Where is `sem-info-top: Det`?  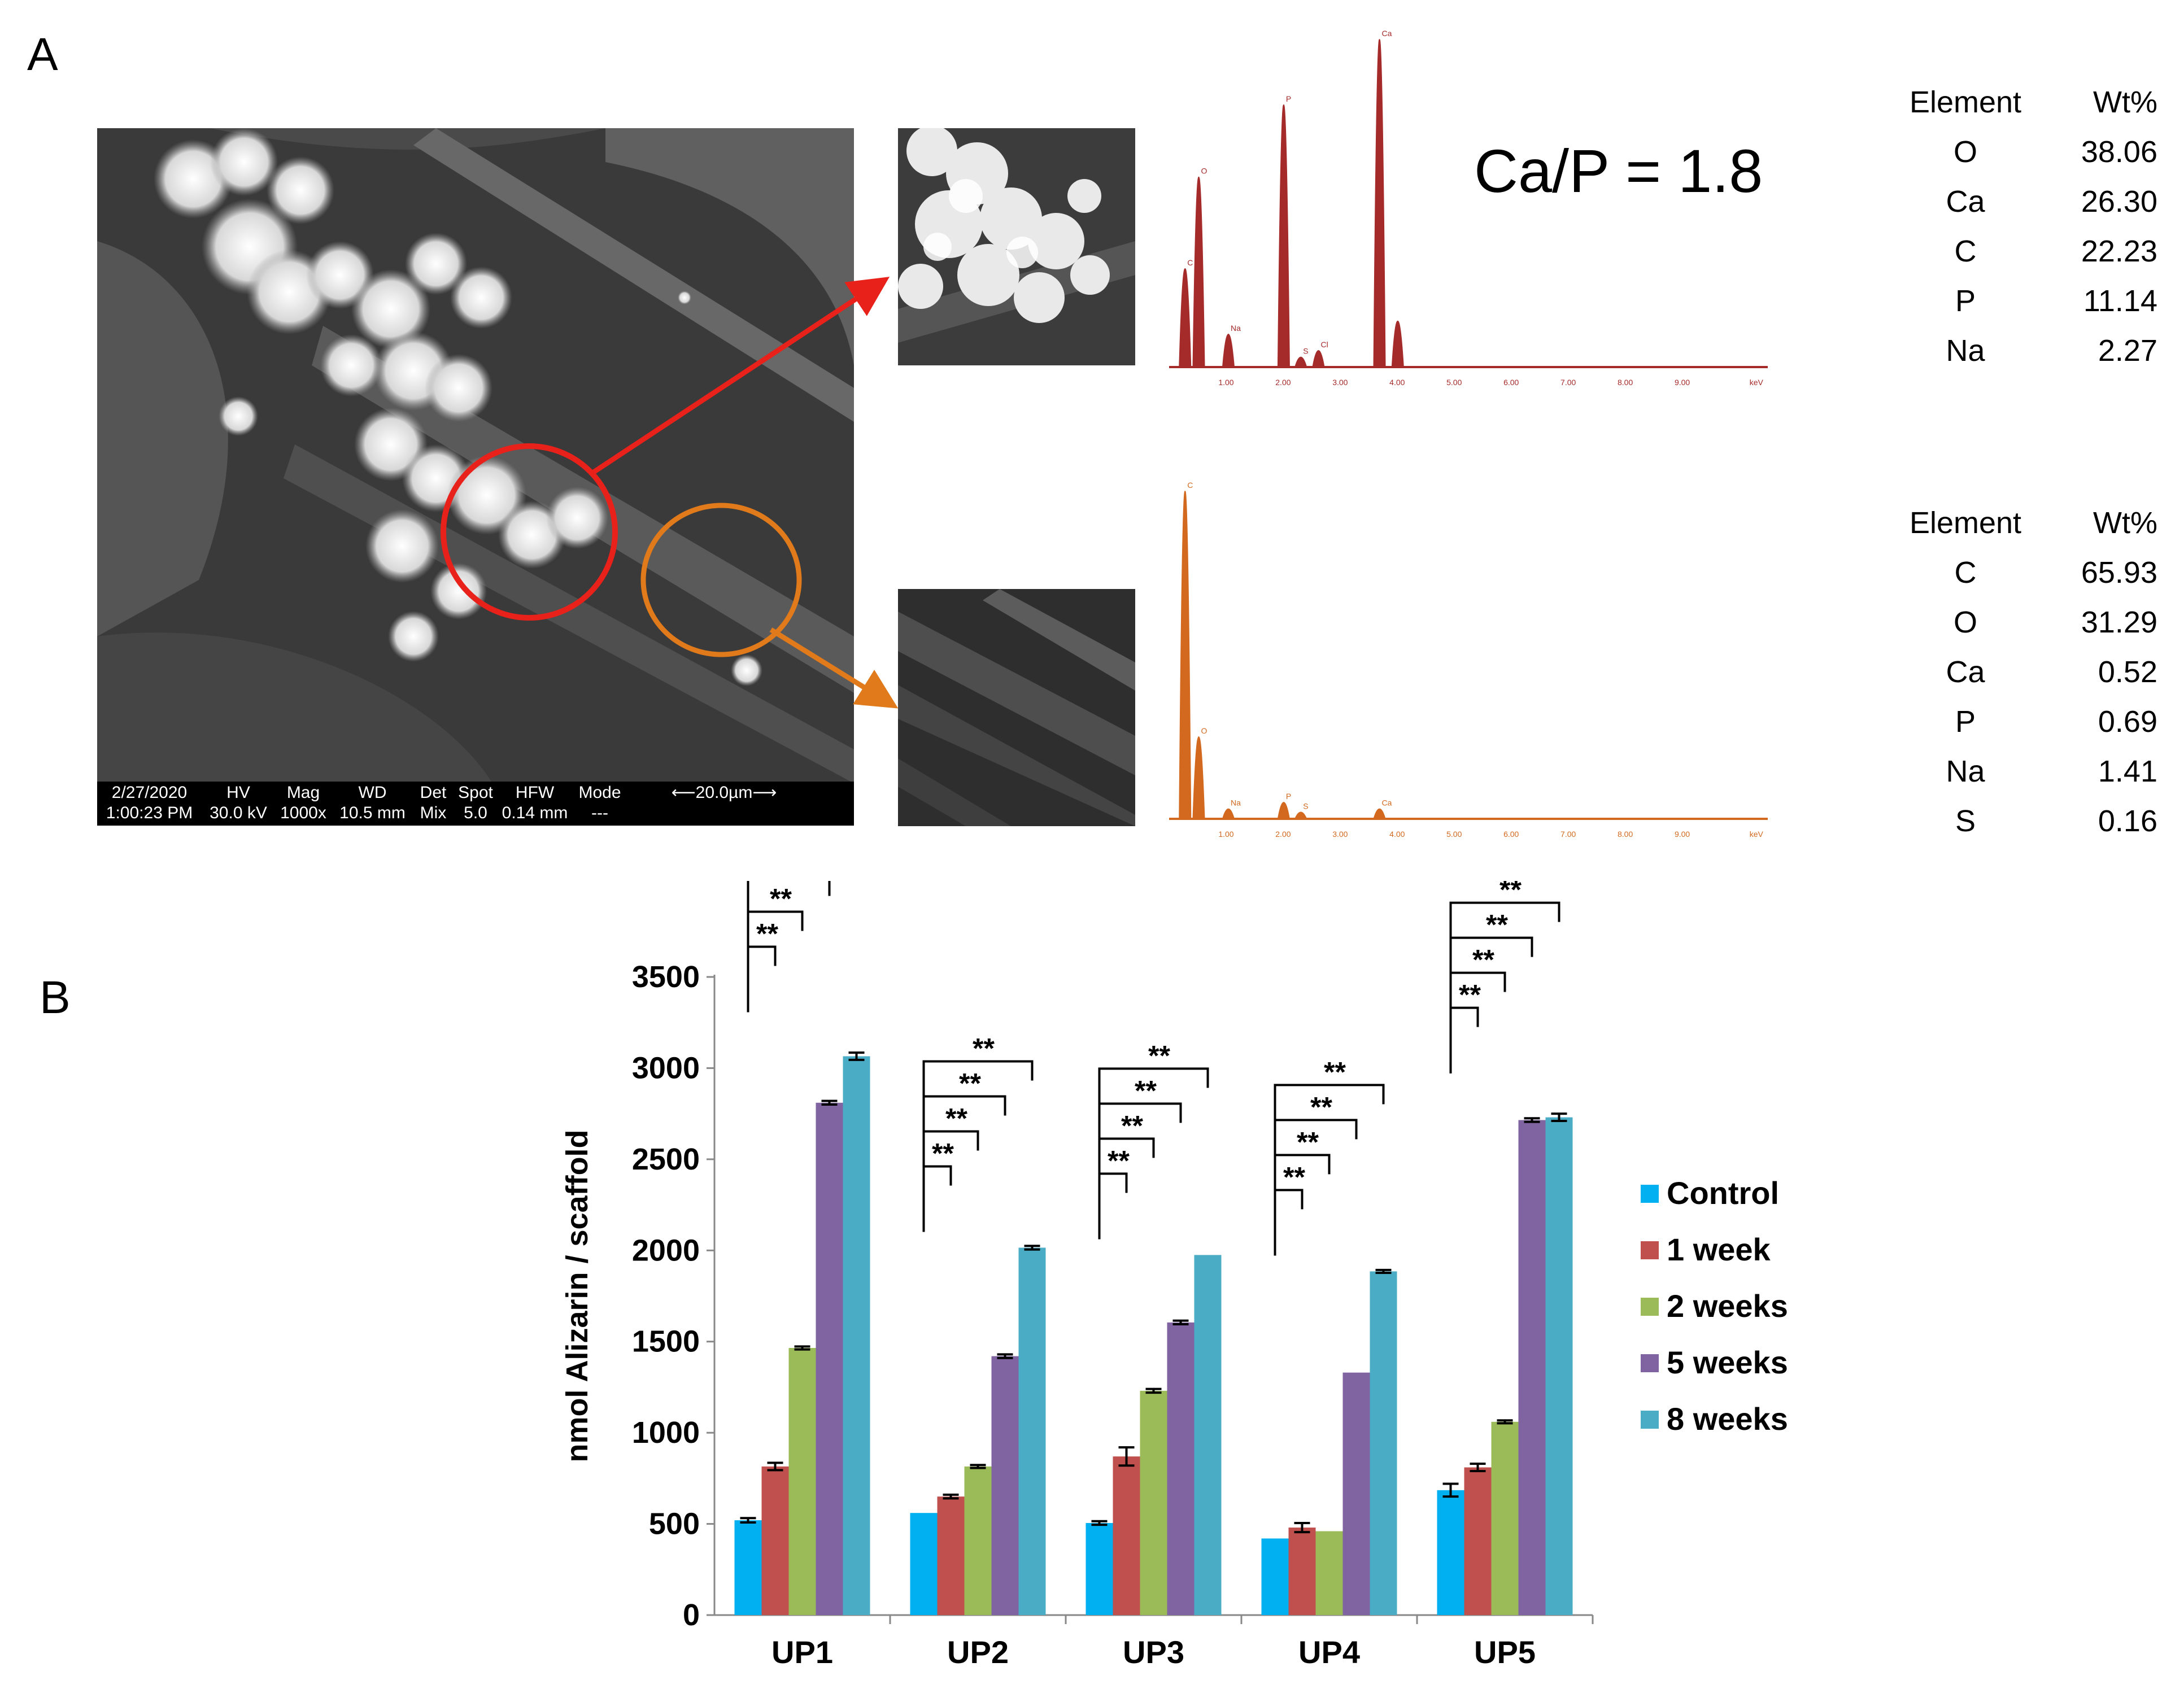 sem-info-top: Det is located at coordinates (433, 792).